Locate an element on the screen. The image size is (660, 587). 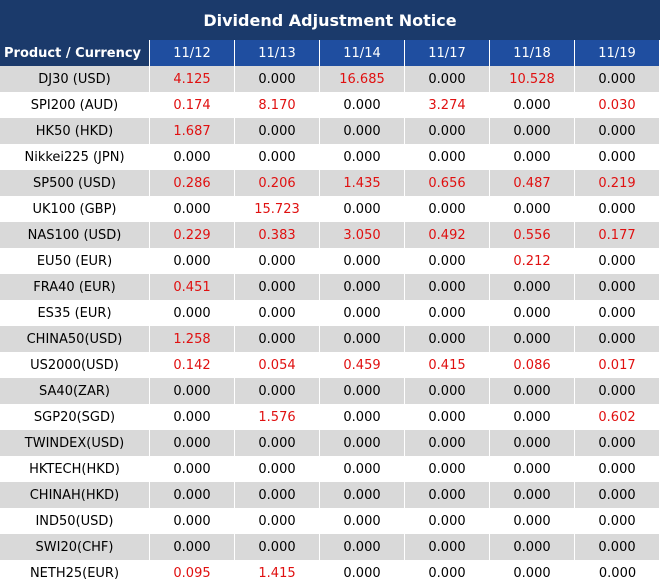
value-cell: 0.492 is located at coordinates (447, 235).